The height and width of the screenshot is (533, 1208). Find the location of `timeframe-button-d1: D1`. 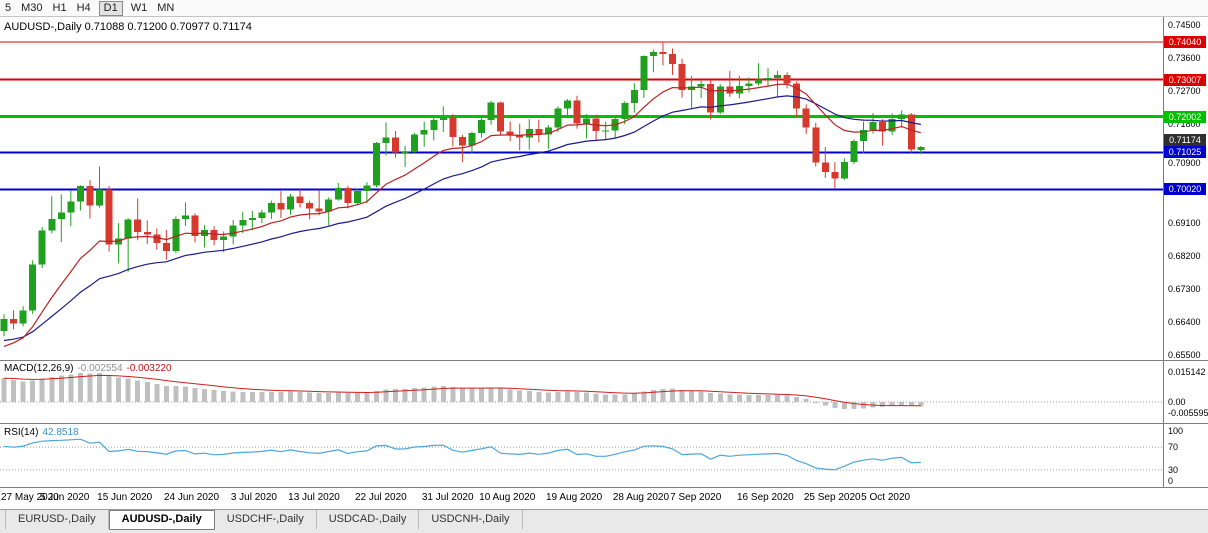

timeframe-button-d1: D1 is located at coordinates (110, 8).